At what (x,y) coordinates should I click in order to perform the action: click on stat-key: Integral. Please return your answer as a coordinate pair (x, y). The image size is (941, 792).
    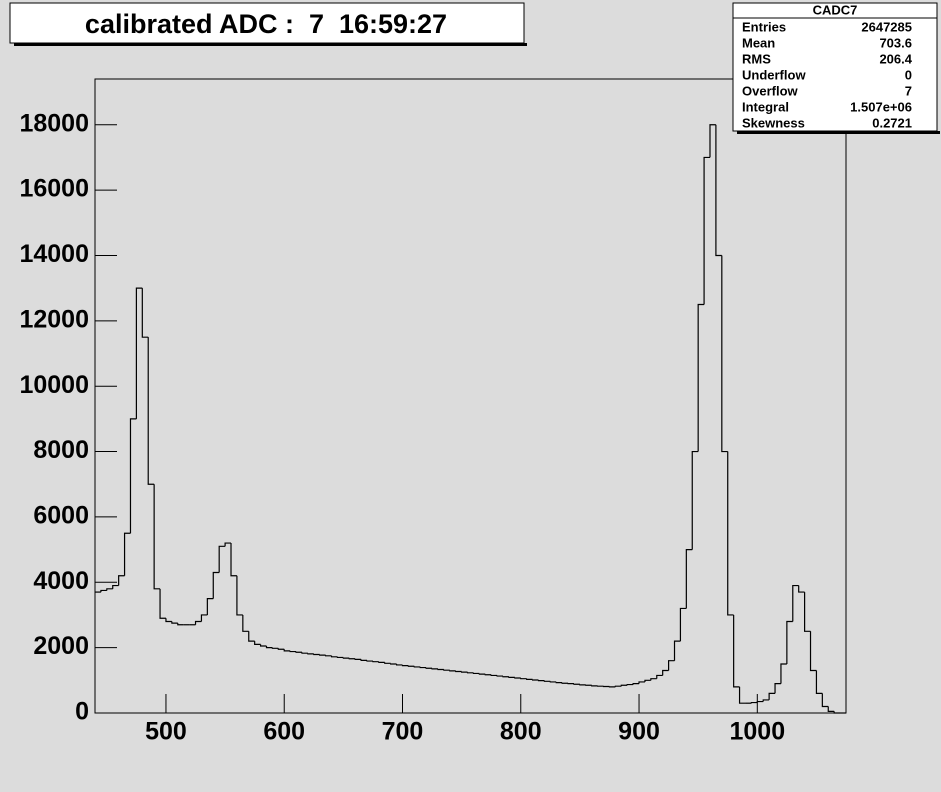
    Looking at the image, I should click on (765, 106).